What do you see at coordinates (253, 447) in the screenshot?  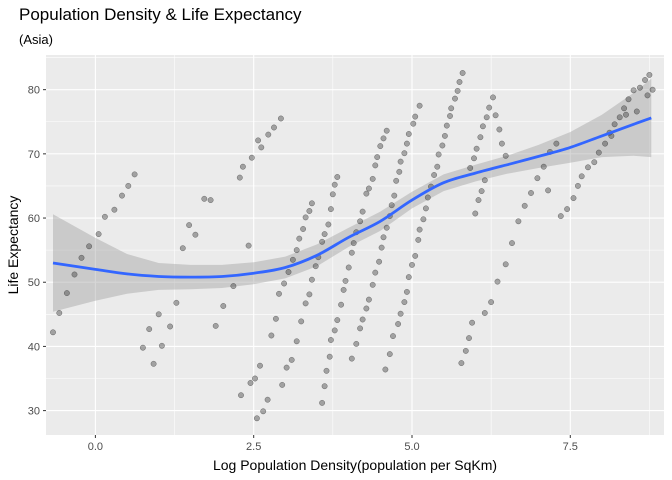 I see `x-tick-label: 2.5` at bounding box center [253, 447].